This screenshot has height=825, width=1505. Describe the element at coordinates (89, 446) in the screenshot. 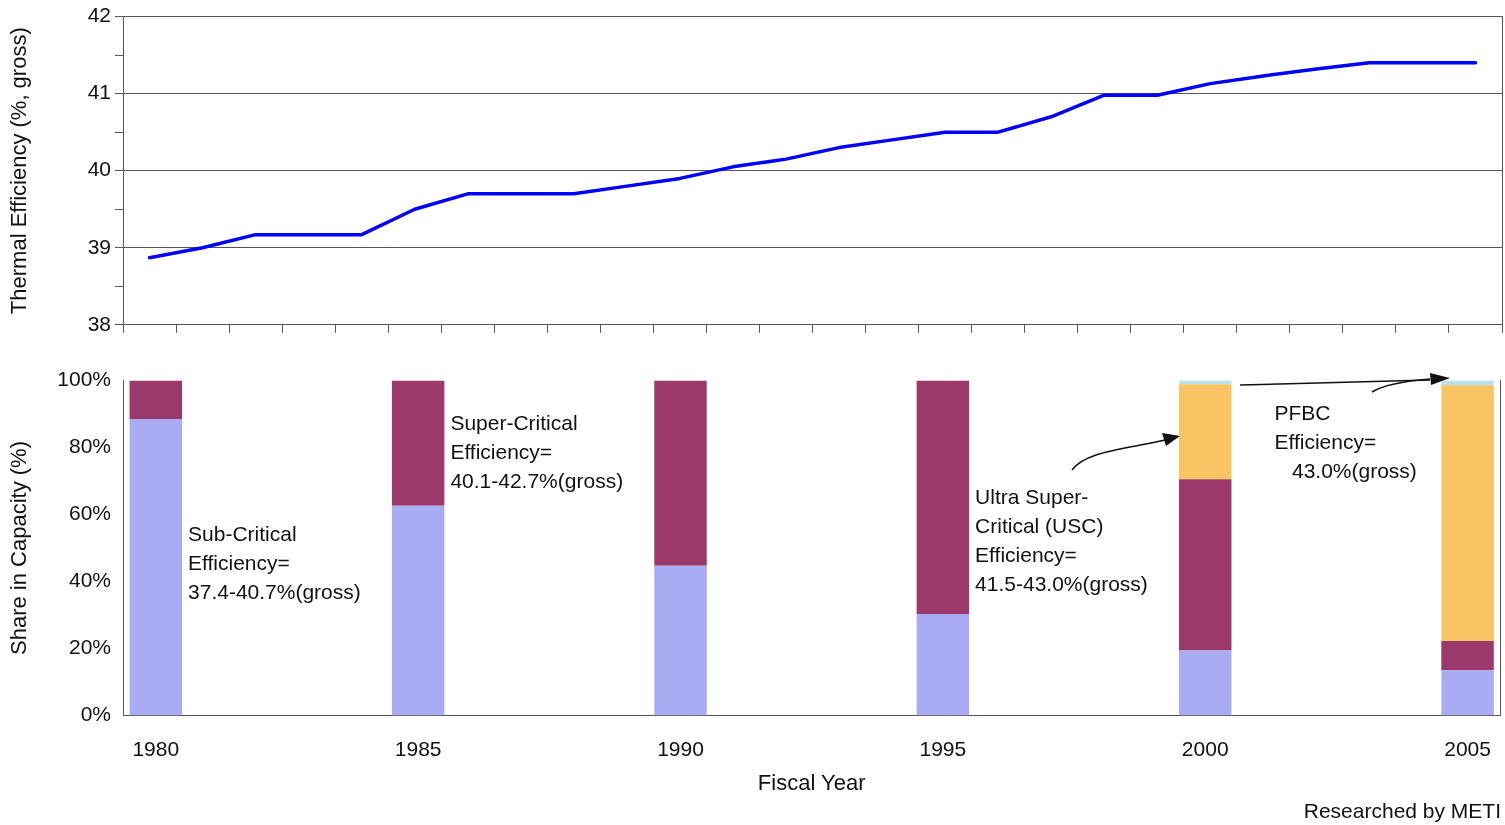

I see `y-tick-label: 80%` at that location.